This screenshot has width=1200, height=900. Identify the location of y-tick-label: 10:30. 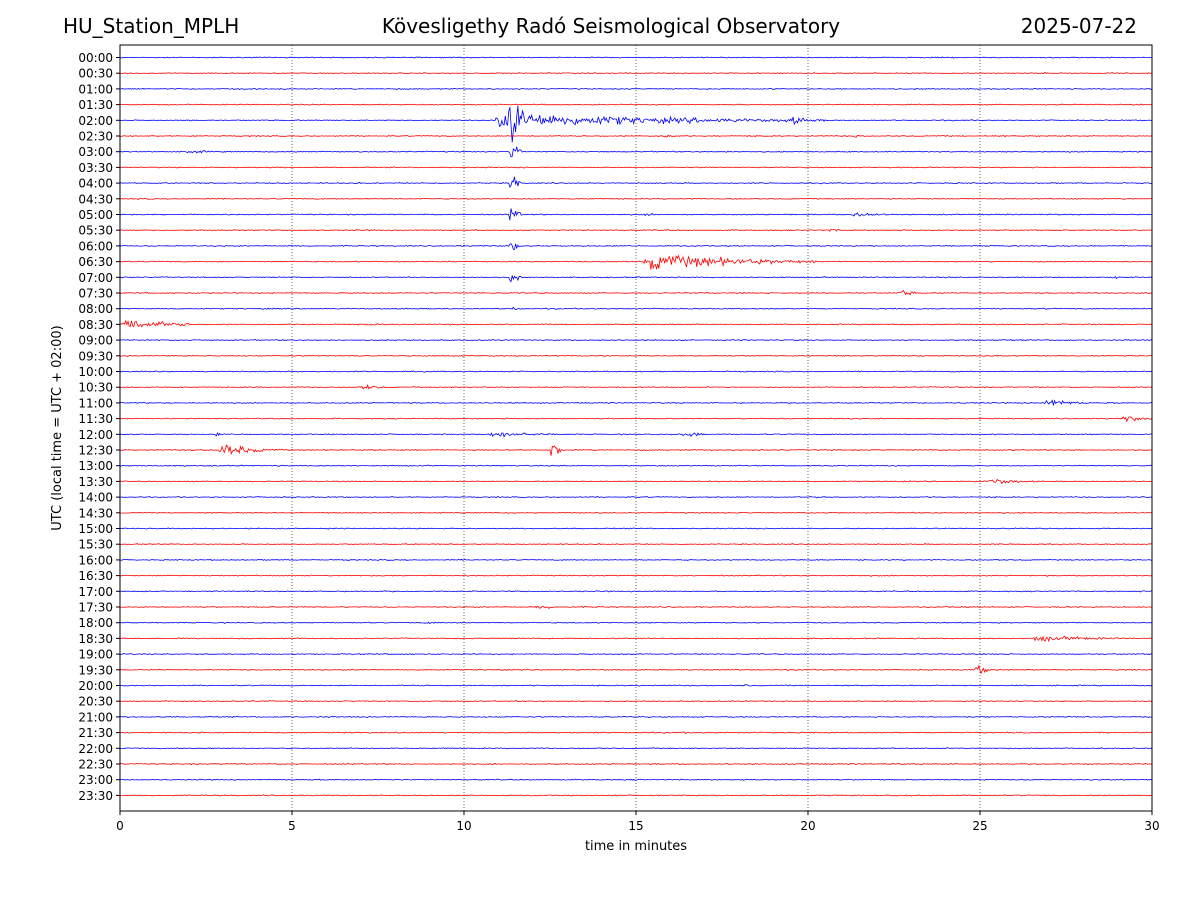
(95, 388).